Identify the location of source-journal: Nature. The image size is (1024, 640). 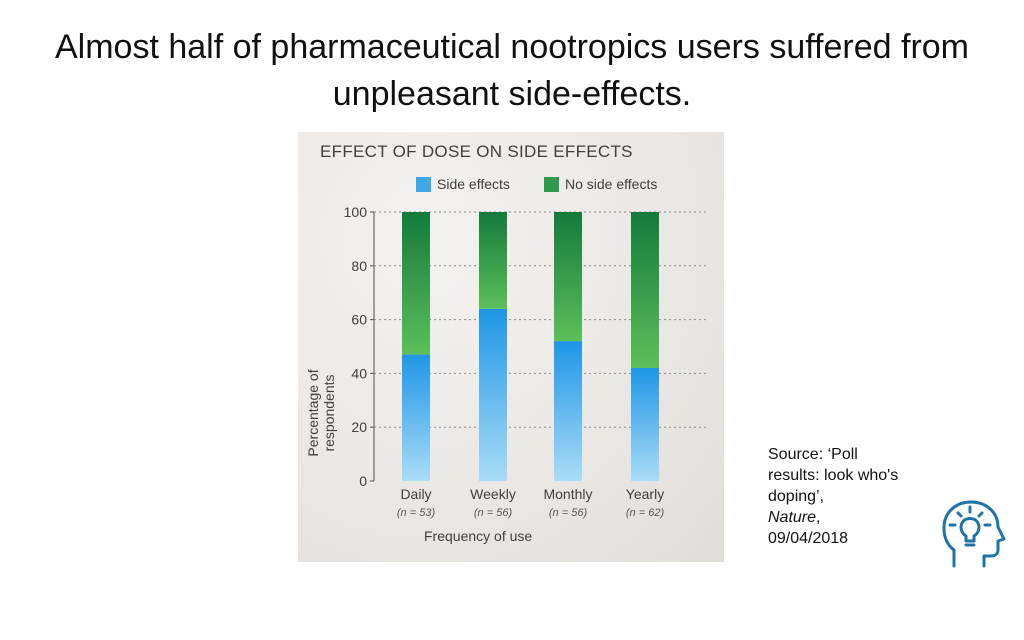
(792, 517).